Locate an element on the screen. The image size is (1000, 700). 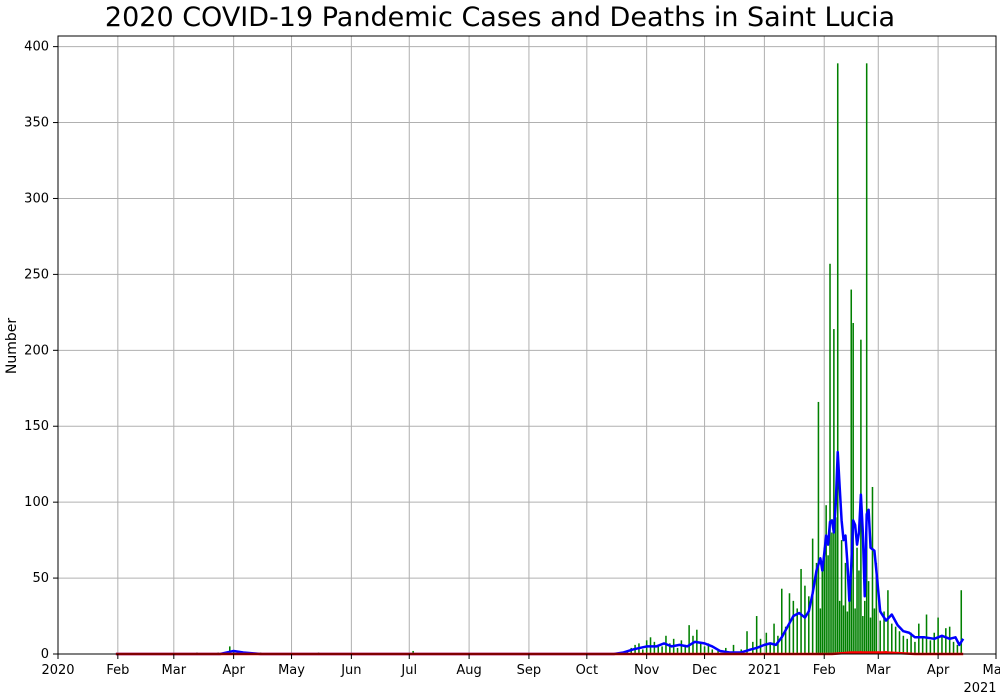
x-tick-label: Jul is located at coordinates (408, 670).